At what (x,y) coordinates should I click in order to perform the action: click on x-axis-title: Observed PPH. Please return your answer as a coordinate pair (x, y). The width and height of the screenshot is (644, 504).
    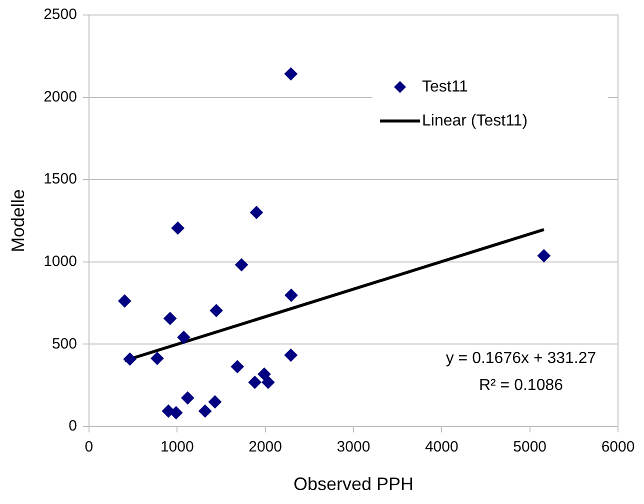
    Looking at the image, I should click on (353, 484).